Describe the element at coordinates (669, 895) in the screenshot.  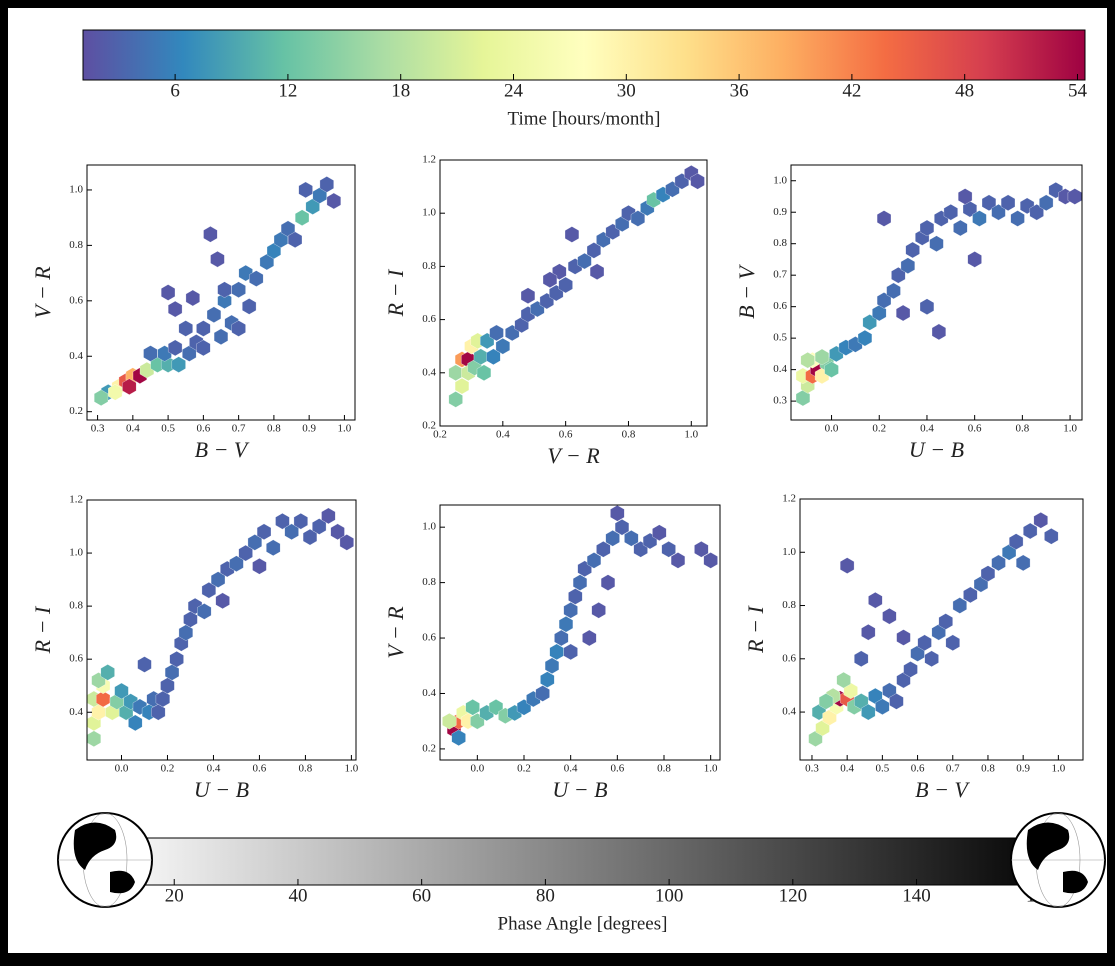
I see `colorbar-tick-label: 100` at that location.